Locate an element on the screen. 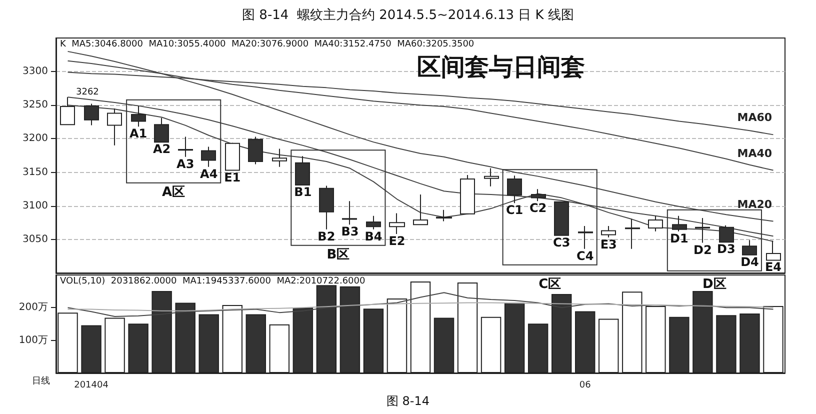  y-tick-label: 3050 is located at coordinates (35, 239).